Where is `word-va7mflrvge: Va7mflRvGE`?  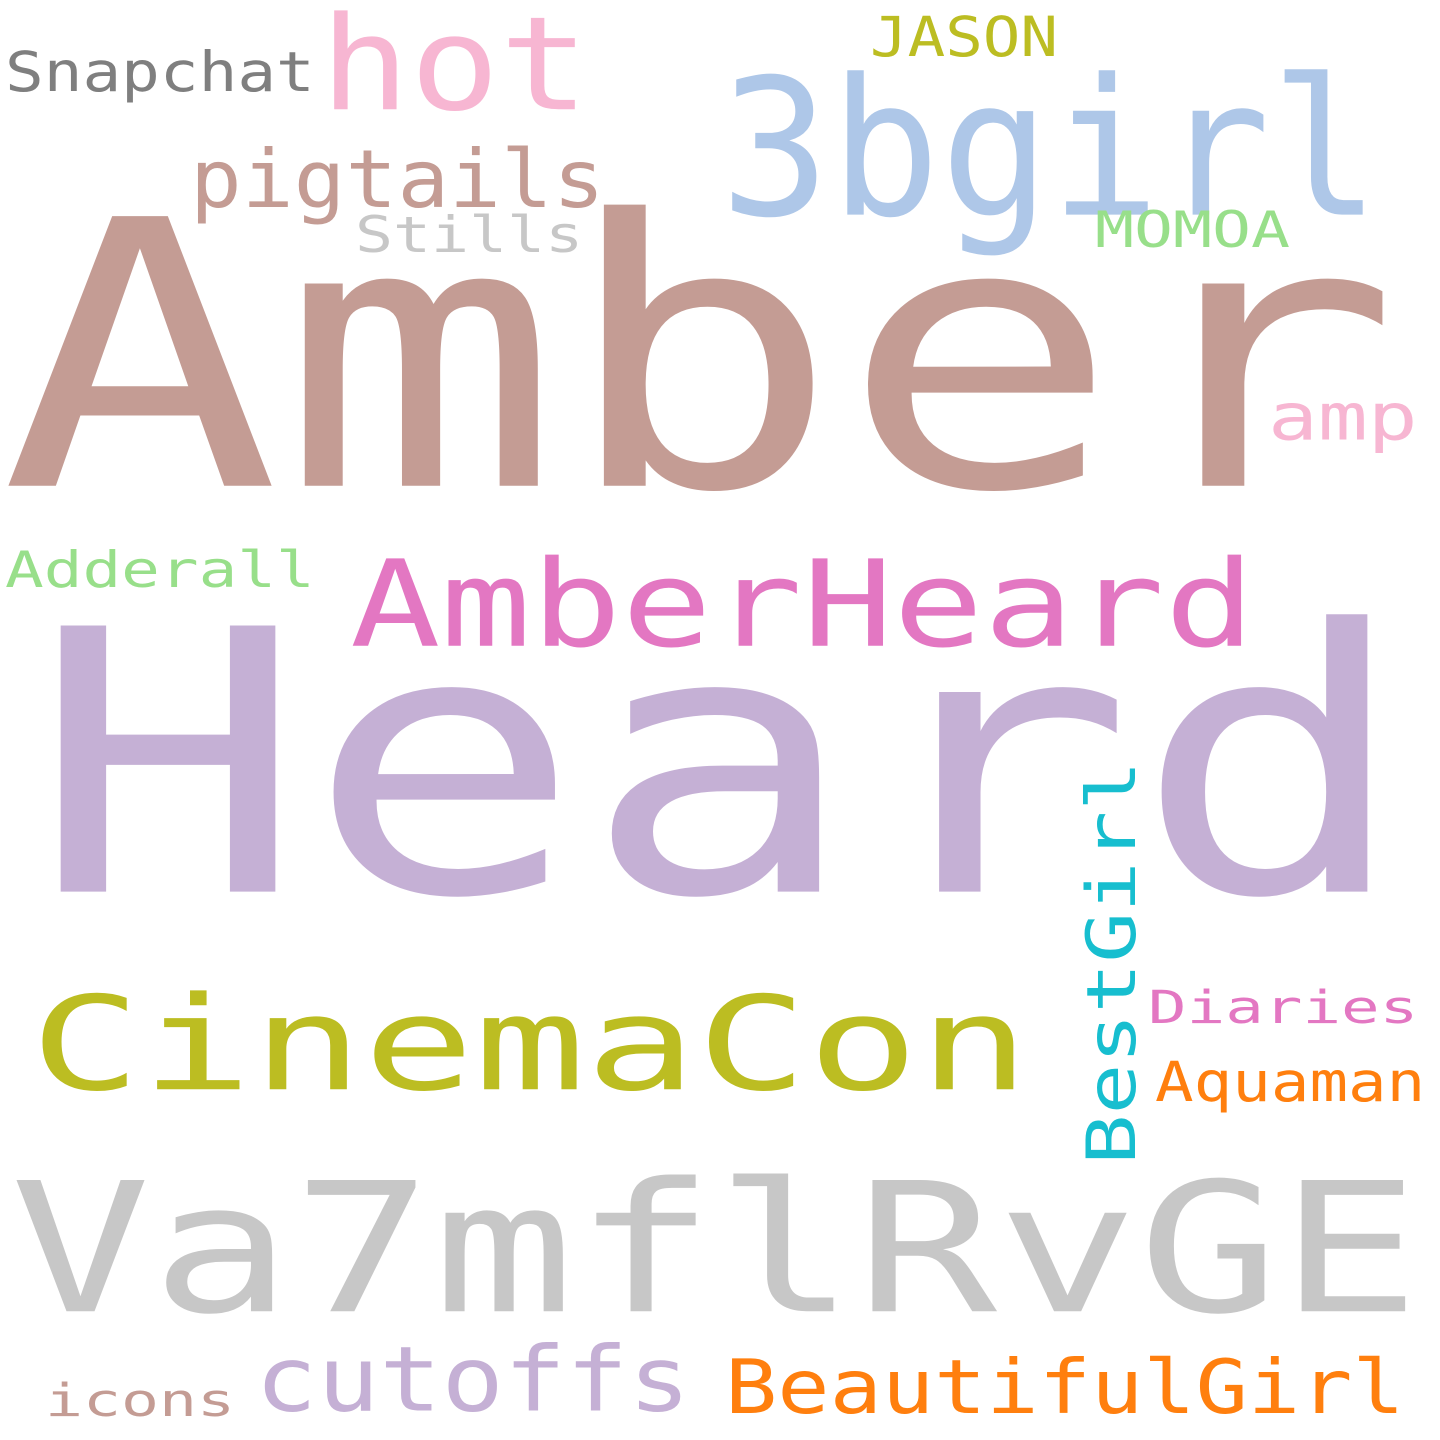 word-va7mflrvge: Va7mflRvGE is located at coordinates (715, 1249).